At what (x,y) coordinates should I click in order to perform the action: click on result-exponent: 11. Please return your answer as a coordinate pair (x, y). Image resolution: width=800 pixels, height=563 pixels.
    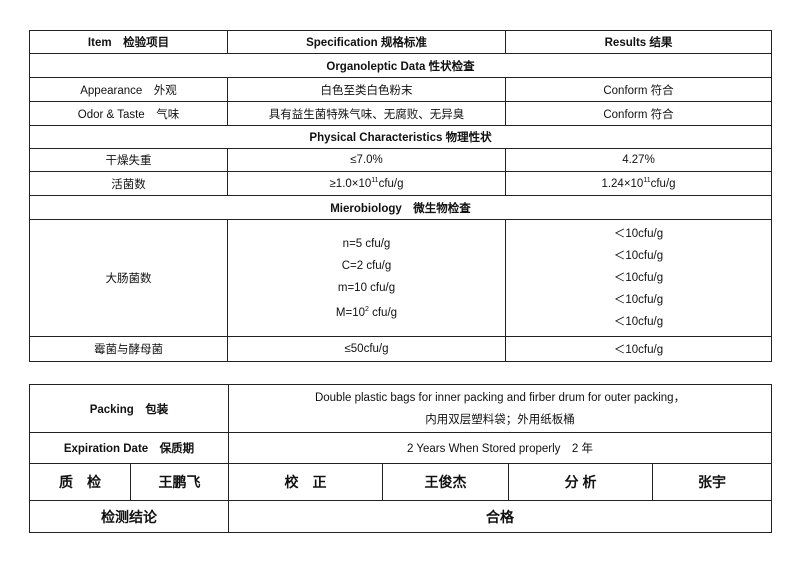
    Looking at the image, I should click on (647, 181).